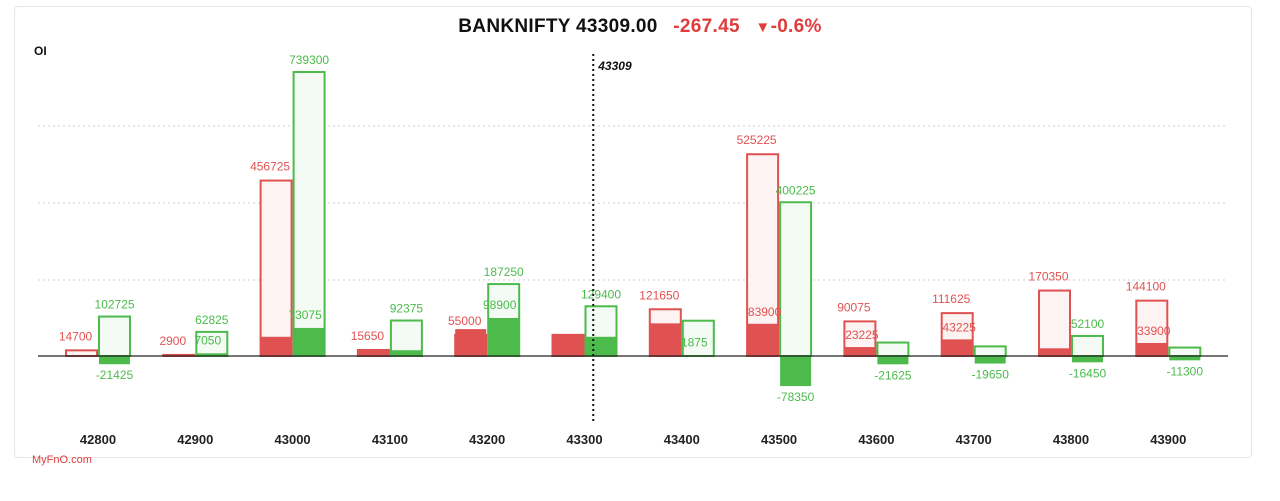 The image size is (1280, 501). I want to click on x-tick-label: 43800, so click(1071, 439).